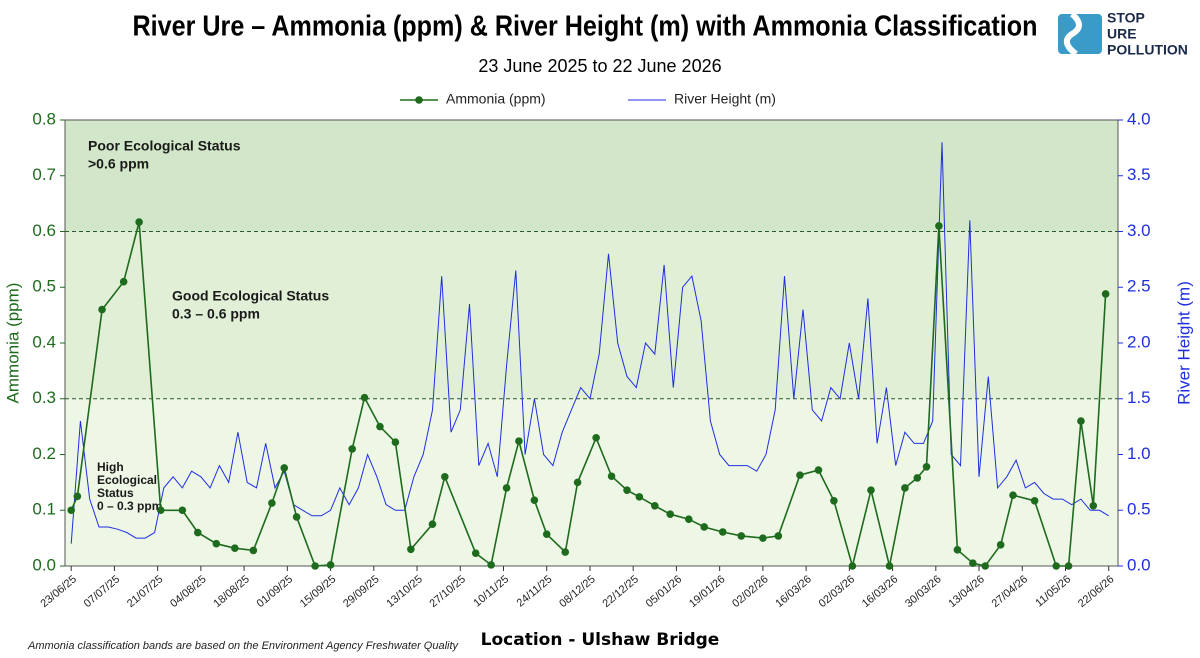 The height and width of the screenshot is (658, 1200). I want to click on band-label: Ecological, so click(127, 480).